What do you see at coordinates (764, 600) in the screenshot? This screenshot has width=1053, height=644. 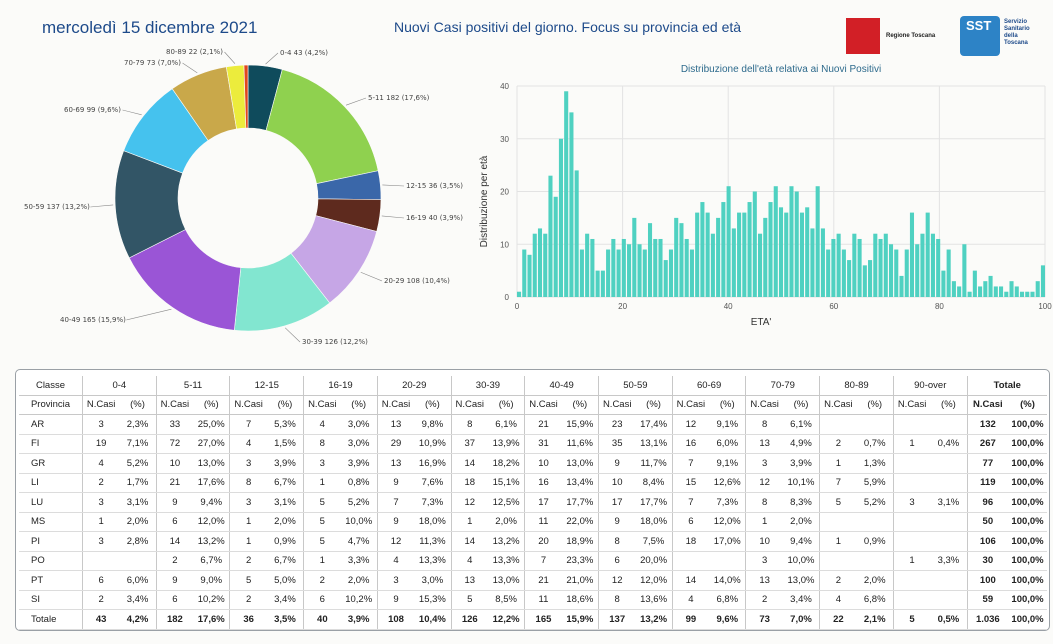 I see `ncasi-cell: 2` at bounding box center [764, 600].